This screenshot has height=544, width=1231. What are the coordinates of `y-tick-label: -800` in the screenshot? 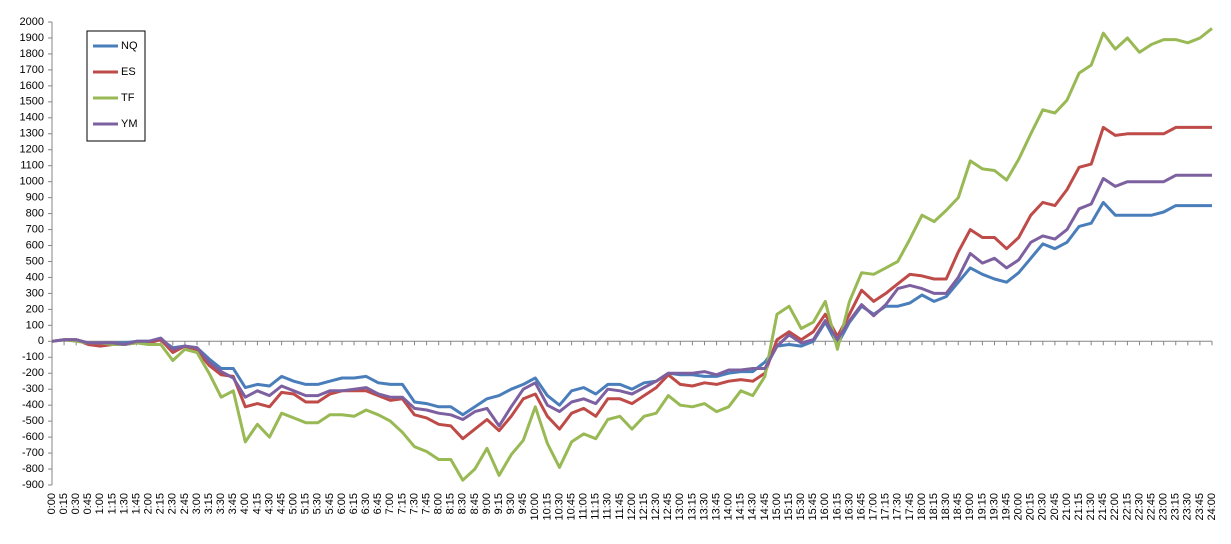 It's located at (33, 469).